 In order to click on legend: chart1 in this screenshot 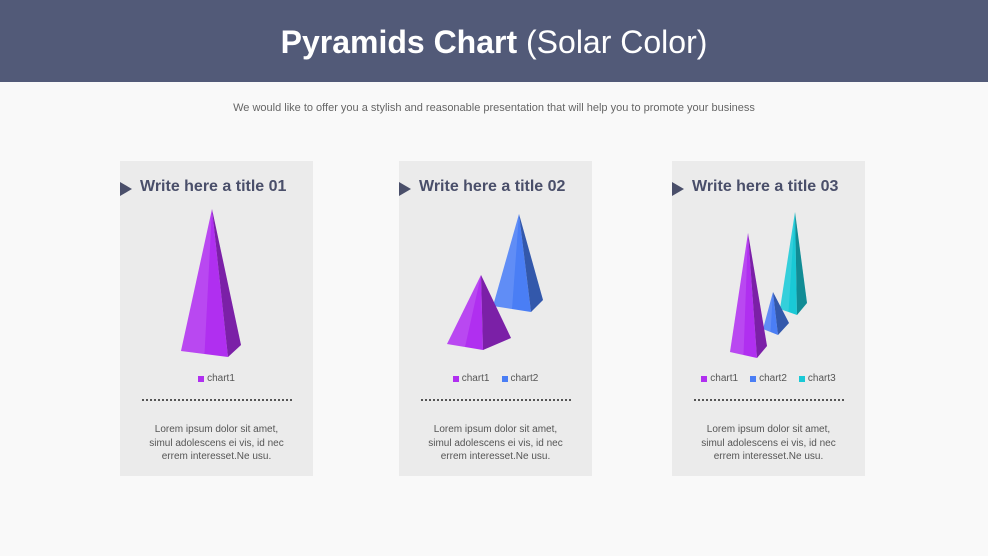, I will do `click(216, 378)`.